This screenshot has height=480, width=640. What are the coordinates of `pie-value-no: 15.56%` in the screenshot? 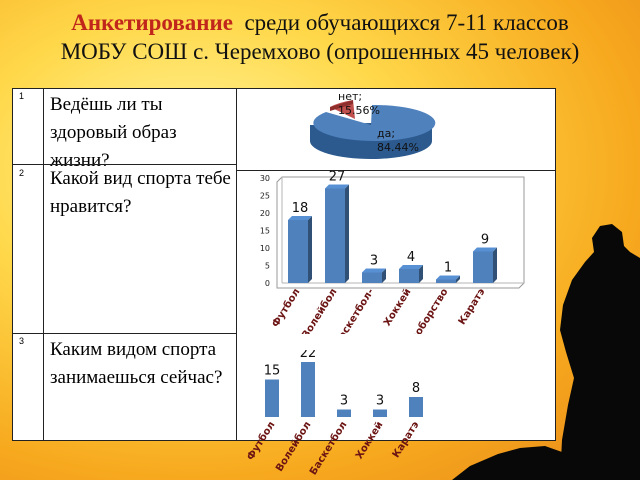 It's located at (359, 110).